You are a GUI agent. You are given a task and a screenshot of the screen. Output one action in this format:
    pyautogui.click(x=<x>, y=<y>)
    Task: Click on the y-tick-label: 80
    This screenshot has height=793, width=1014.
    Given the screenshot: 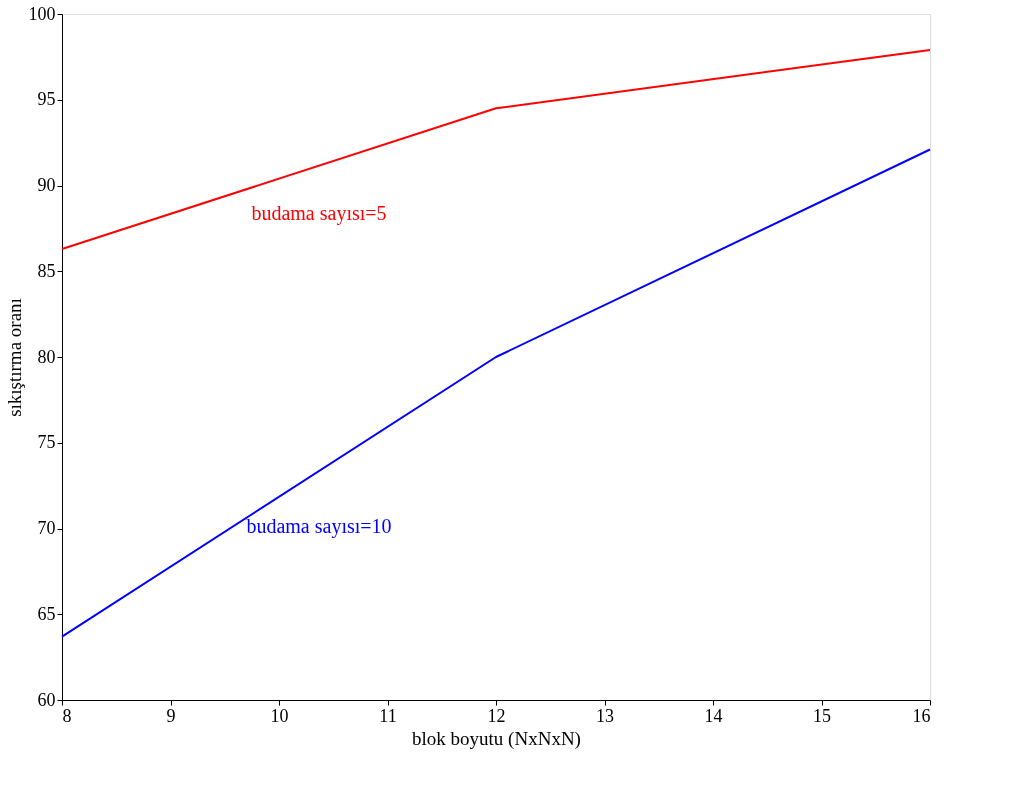 What is the action you would take?
    pyautogui.click(x=46, y=356)
    